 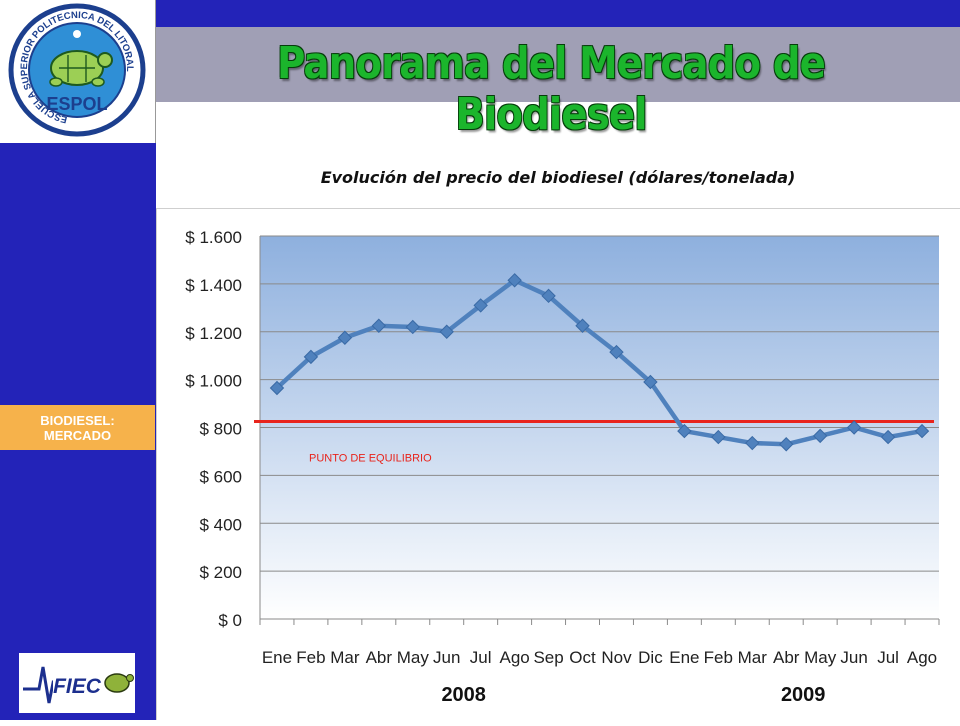 What do you see at coordinates (548, 657) in the screenshot?
I see `x-tick-label: Sep` at bounding box center [548, 657].